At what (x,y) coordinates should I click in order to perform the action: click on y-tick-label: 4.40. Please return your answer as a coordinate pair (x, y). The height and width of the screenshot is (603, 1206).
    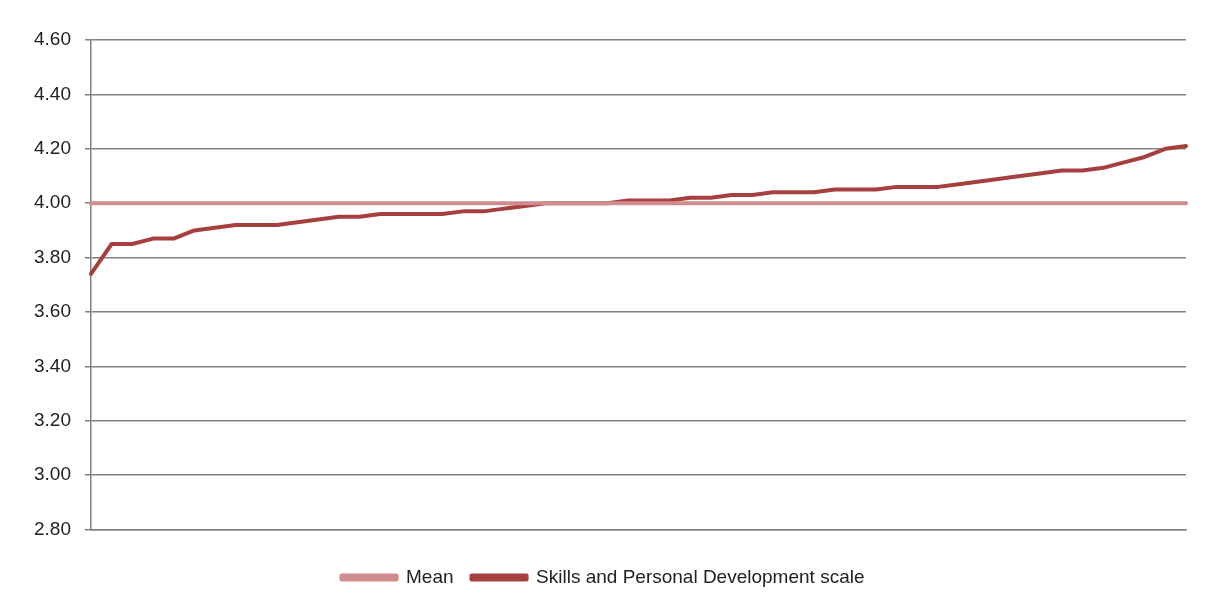
    Looking at the image, I should click on (52, 93).